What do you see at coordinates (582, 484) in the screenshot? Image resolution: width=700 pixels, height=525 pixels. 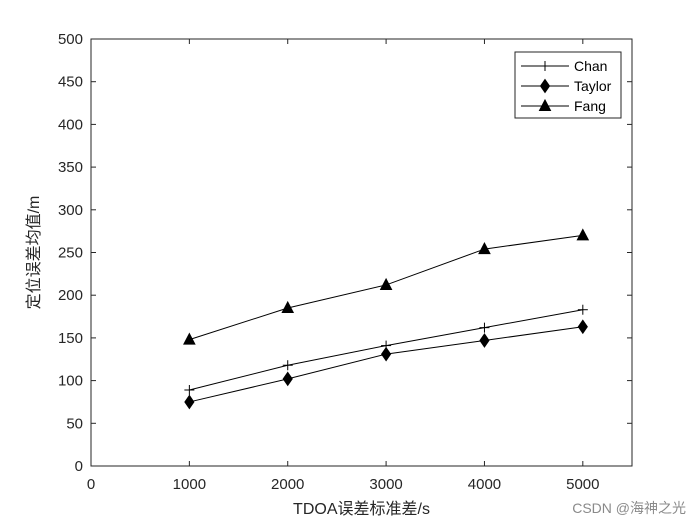 I see `x-tick-label: 5000` at bounding box center [582, 484].